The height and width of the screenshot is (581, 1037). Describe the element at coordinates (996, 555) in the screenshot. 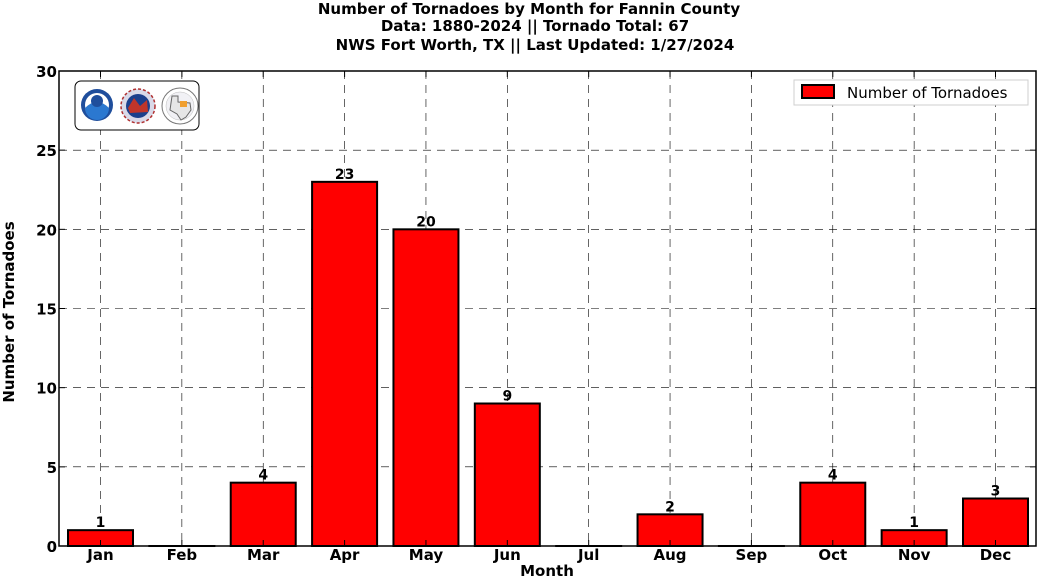

I see `x-tick-label: Dec` at that location.